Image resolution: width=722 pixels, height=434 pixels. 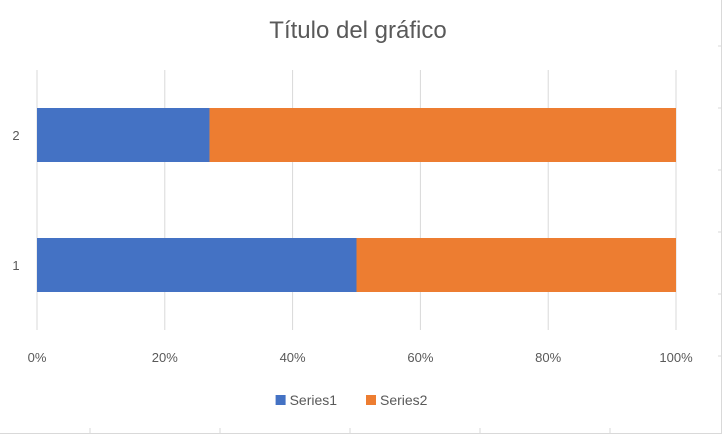 What do you see at coordinates (293, 357) in the screenshot?
I see `x-tick-label: 40%` at bounding box center [293, 357].